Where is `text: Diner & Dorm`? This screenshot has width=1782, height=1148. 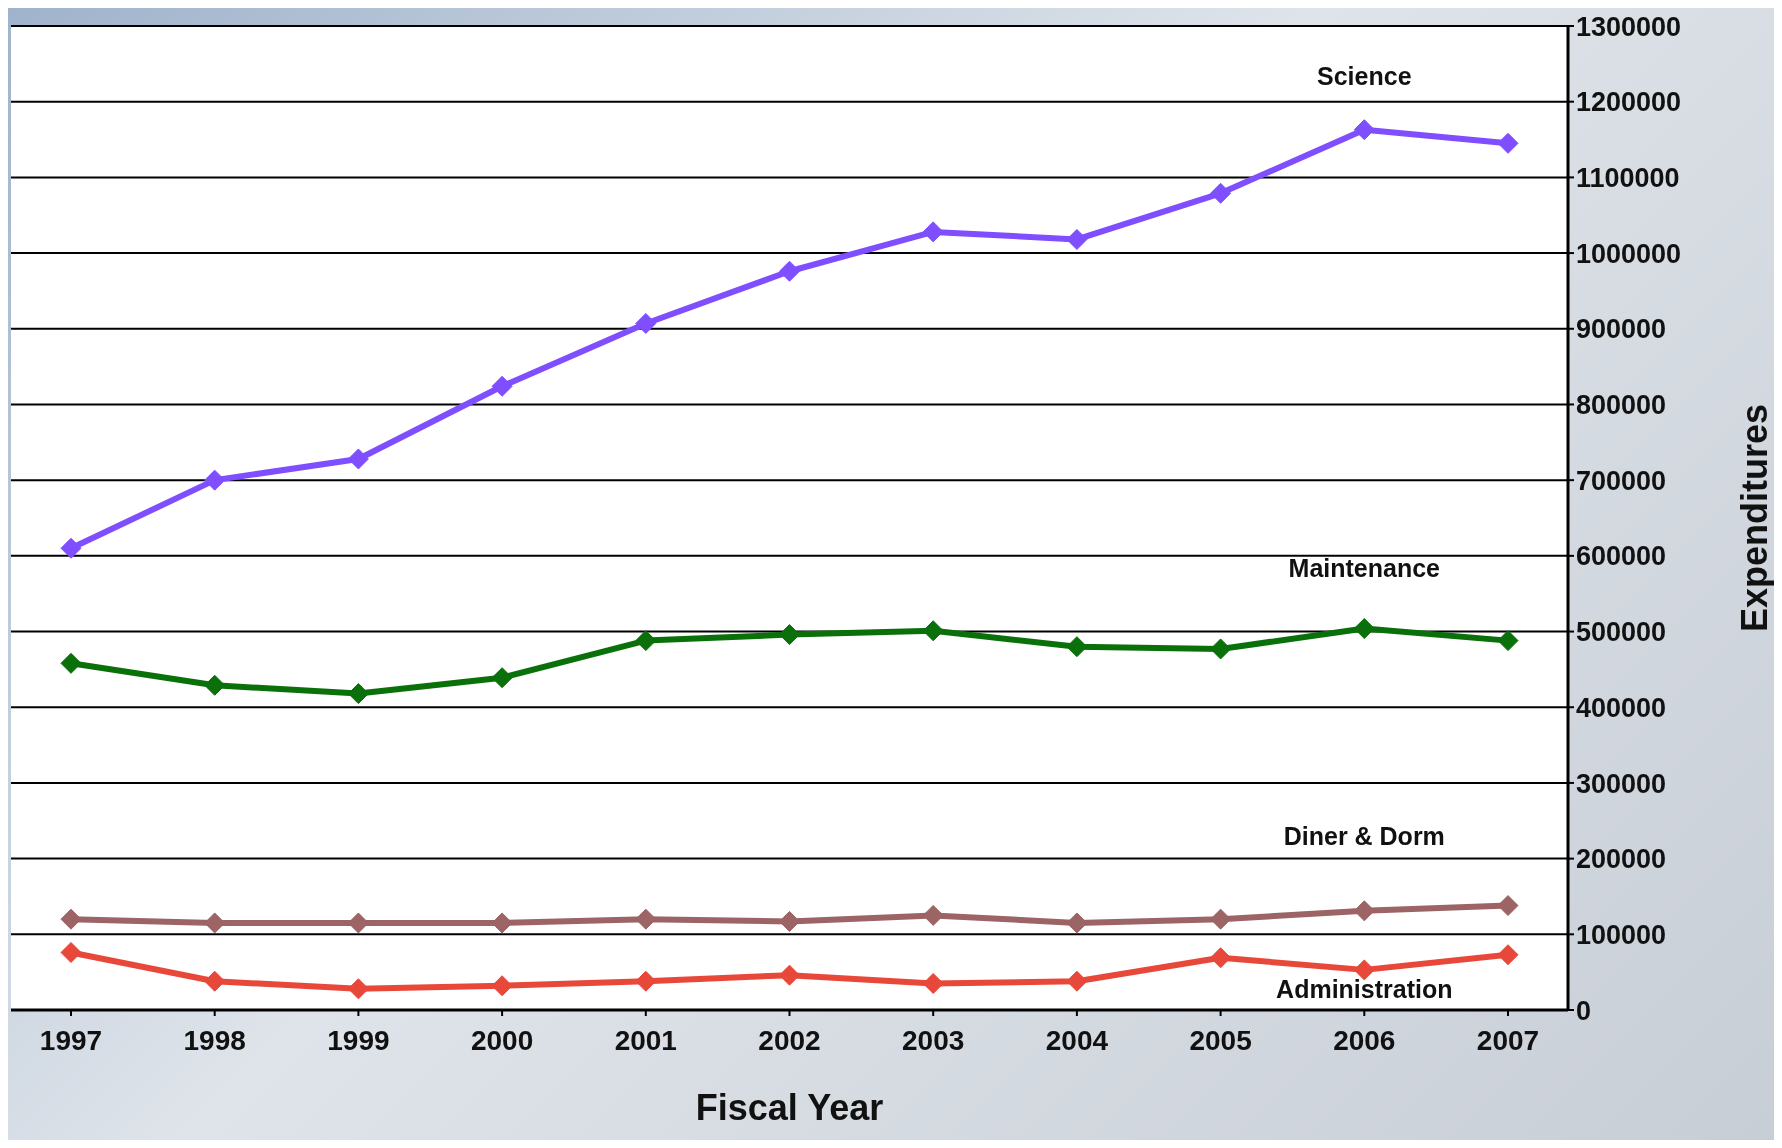
text: Diner & Dorm is located at coordinates (1364, 835).